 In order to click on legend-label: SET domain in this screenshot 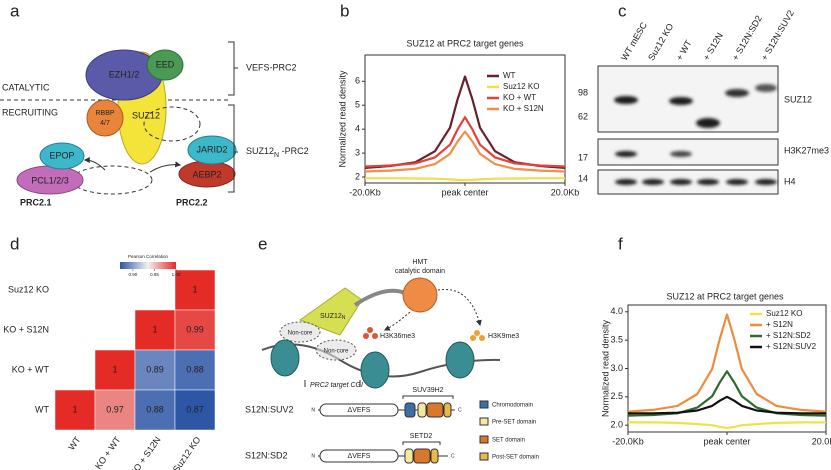, I will do `click(508, 441)`.